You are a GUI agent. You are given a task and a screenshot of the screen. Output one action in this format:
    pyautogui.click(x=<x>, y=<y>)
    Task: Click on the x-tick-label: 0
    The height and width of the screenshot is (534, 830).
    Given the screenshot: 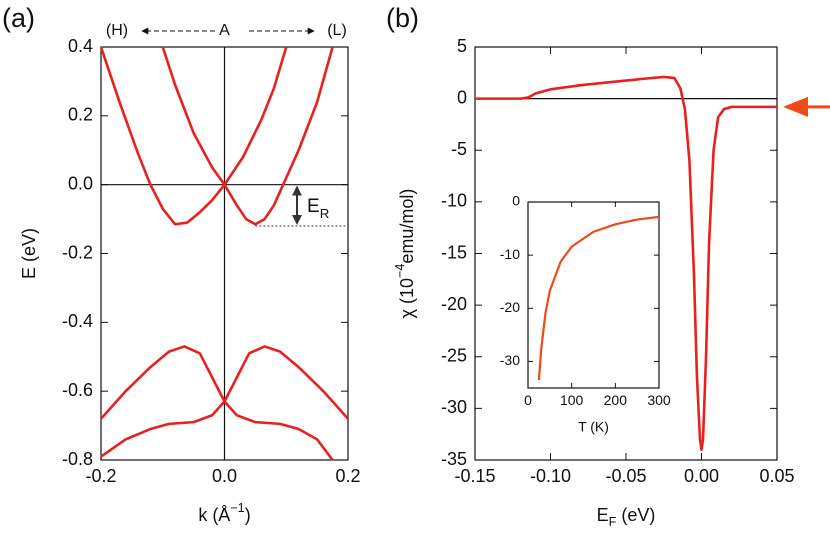 What is the action you would take?
    pyautogui.click(x=528, y=400)
    